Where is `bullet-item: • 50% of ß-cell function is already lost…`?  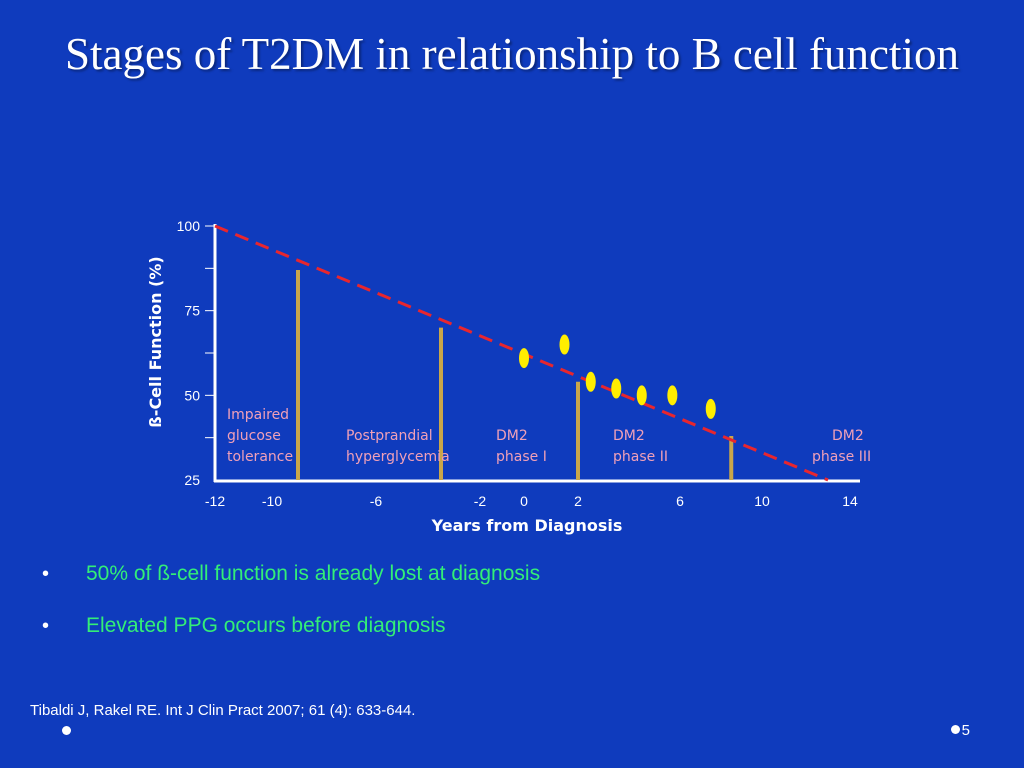 bullet-item: • 50% of ß-cell function is already lost… is located at coordinates (291, 586).